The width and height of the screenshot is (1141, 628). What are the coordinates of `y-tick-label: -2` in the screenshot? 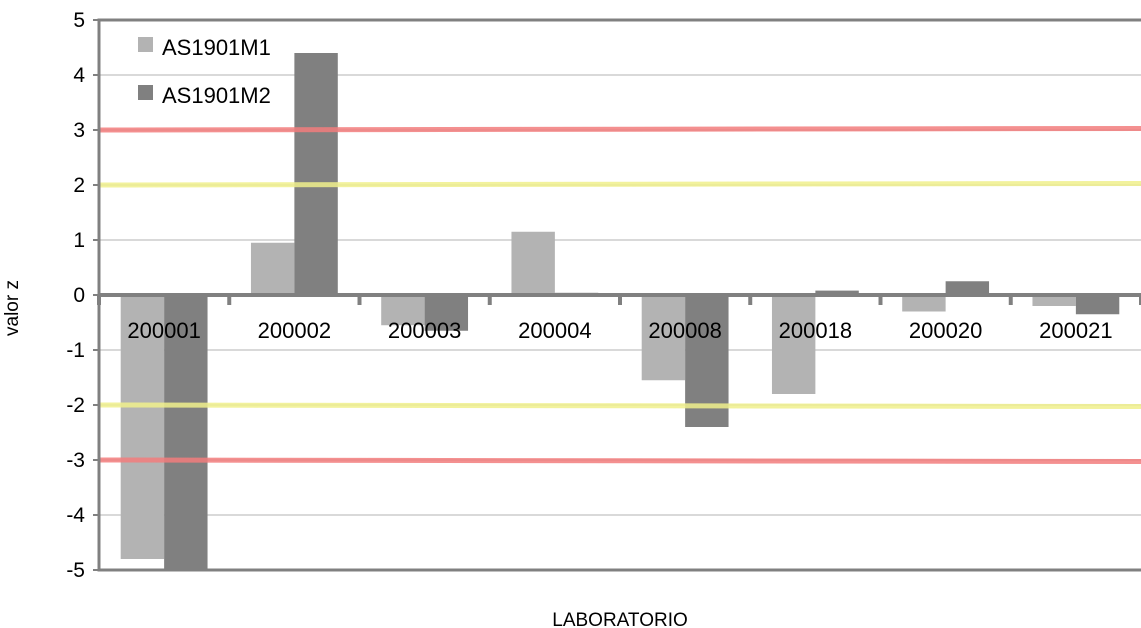 It's located at (75, 405).